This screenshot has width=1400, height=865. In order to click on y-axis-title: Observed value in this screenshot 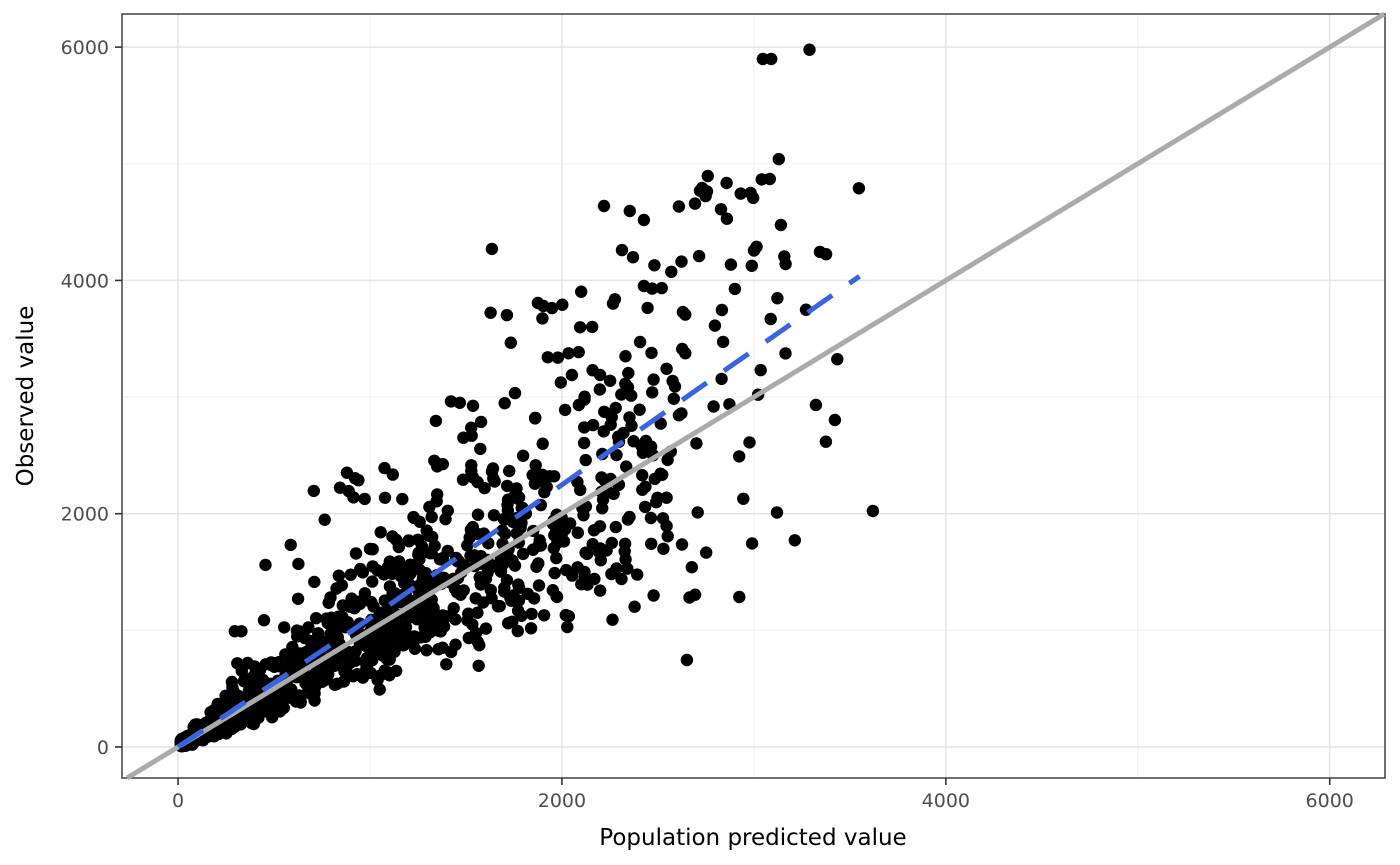, I will do `click(26, 396)`.